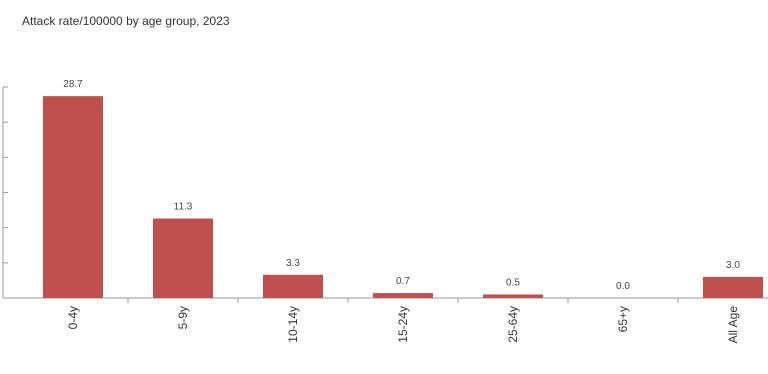 This screenshot has height=374, width=768. What do you see at coordinates (183, 258) in the screenshot?
I see `bar-5-9y` at bounding box center [183, 258].